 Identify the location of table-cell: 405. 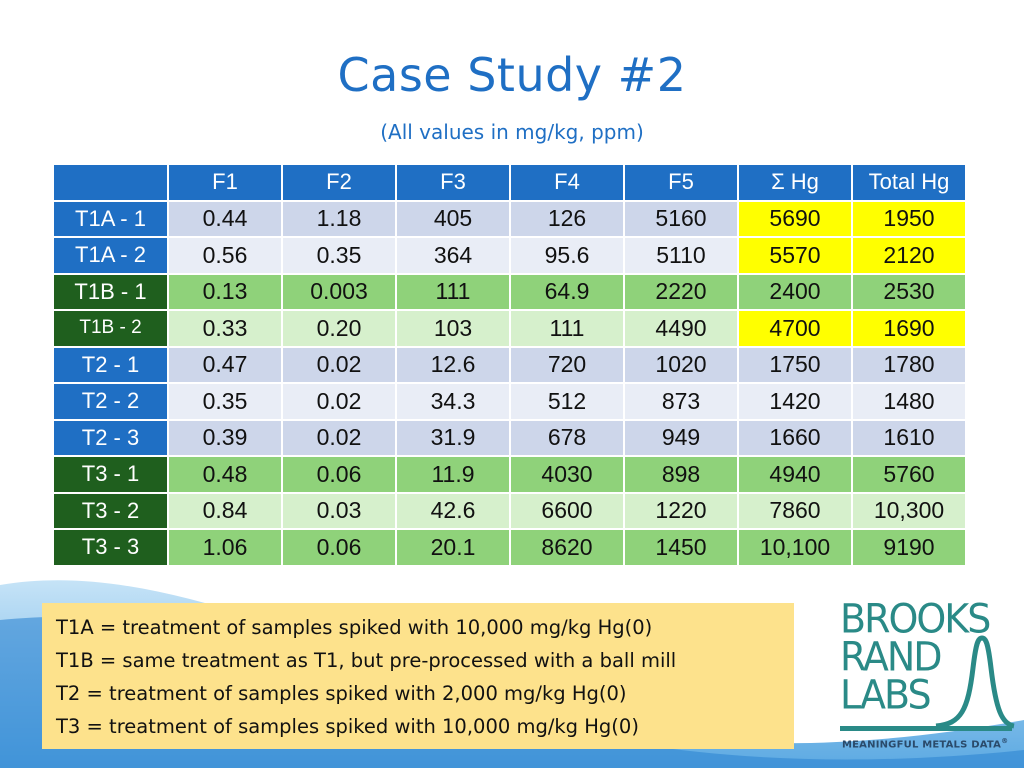
(453, 218).